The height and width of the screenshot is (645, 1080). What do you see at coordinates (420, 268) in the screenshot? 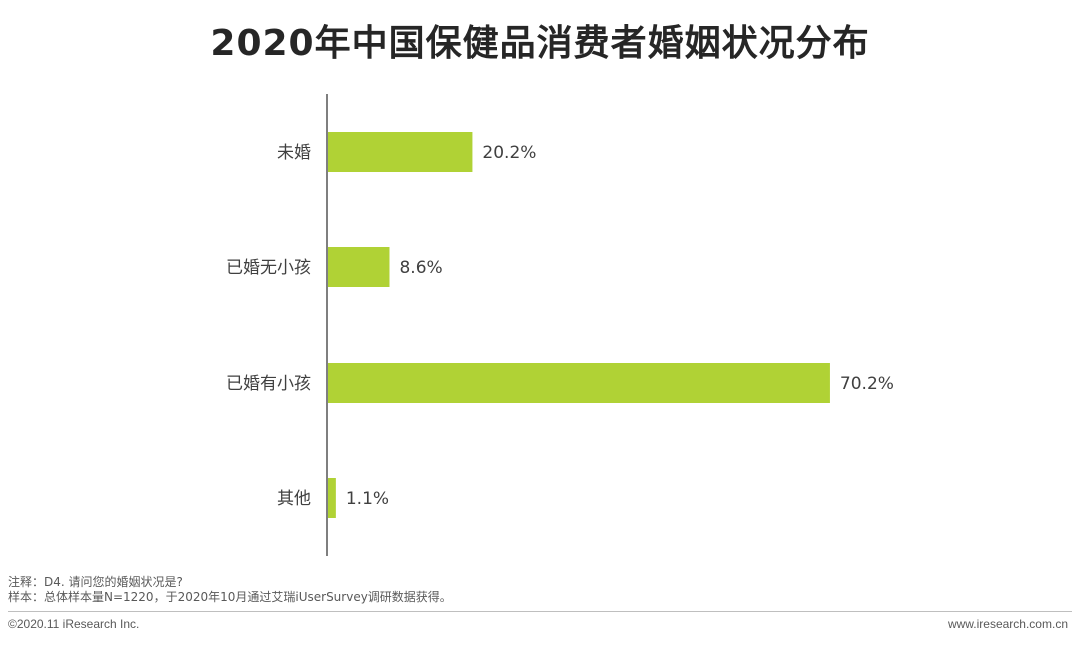
I see `data-label: 8.6%` at bounding box center [420, 268].